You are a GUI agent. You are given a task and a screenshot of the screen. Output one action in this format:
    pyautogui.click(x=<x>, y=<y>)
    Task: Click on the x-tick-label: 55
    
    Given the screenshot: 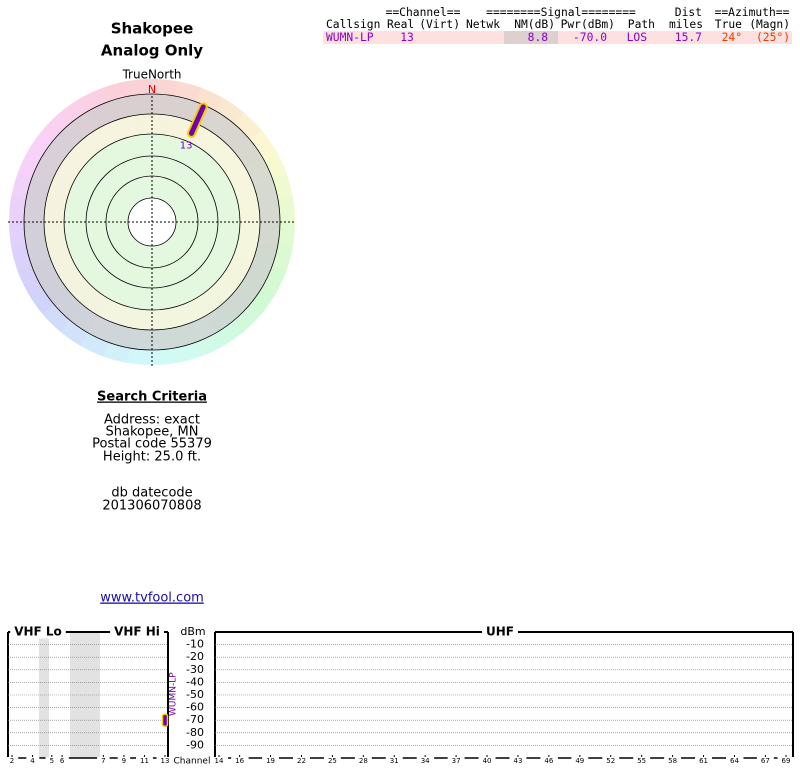 What is the action you would take?
    pyautogui.click(x=641, y=761)
    